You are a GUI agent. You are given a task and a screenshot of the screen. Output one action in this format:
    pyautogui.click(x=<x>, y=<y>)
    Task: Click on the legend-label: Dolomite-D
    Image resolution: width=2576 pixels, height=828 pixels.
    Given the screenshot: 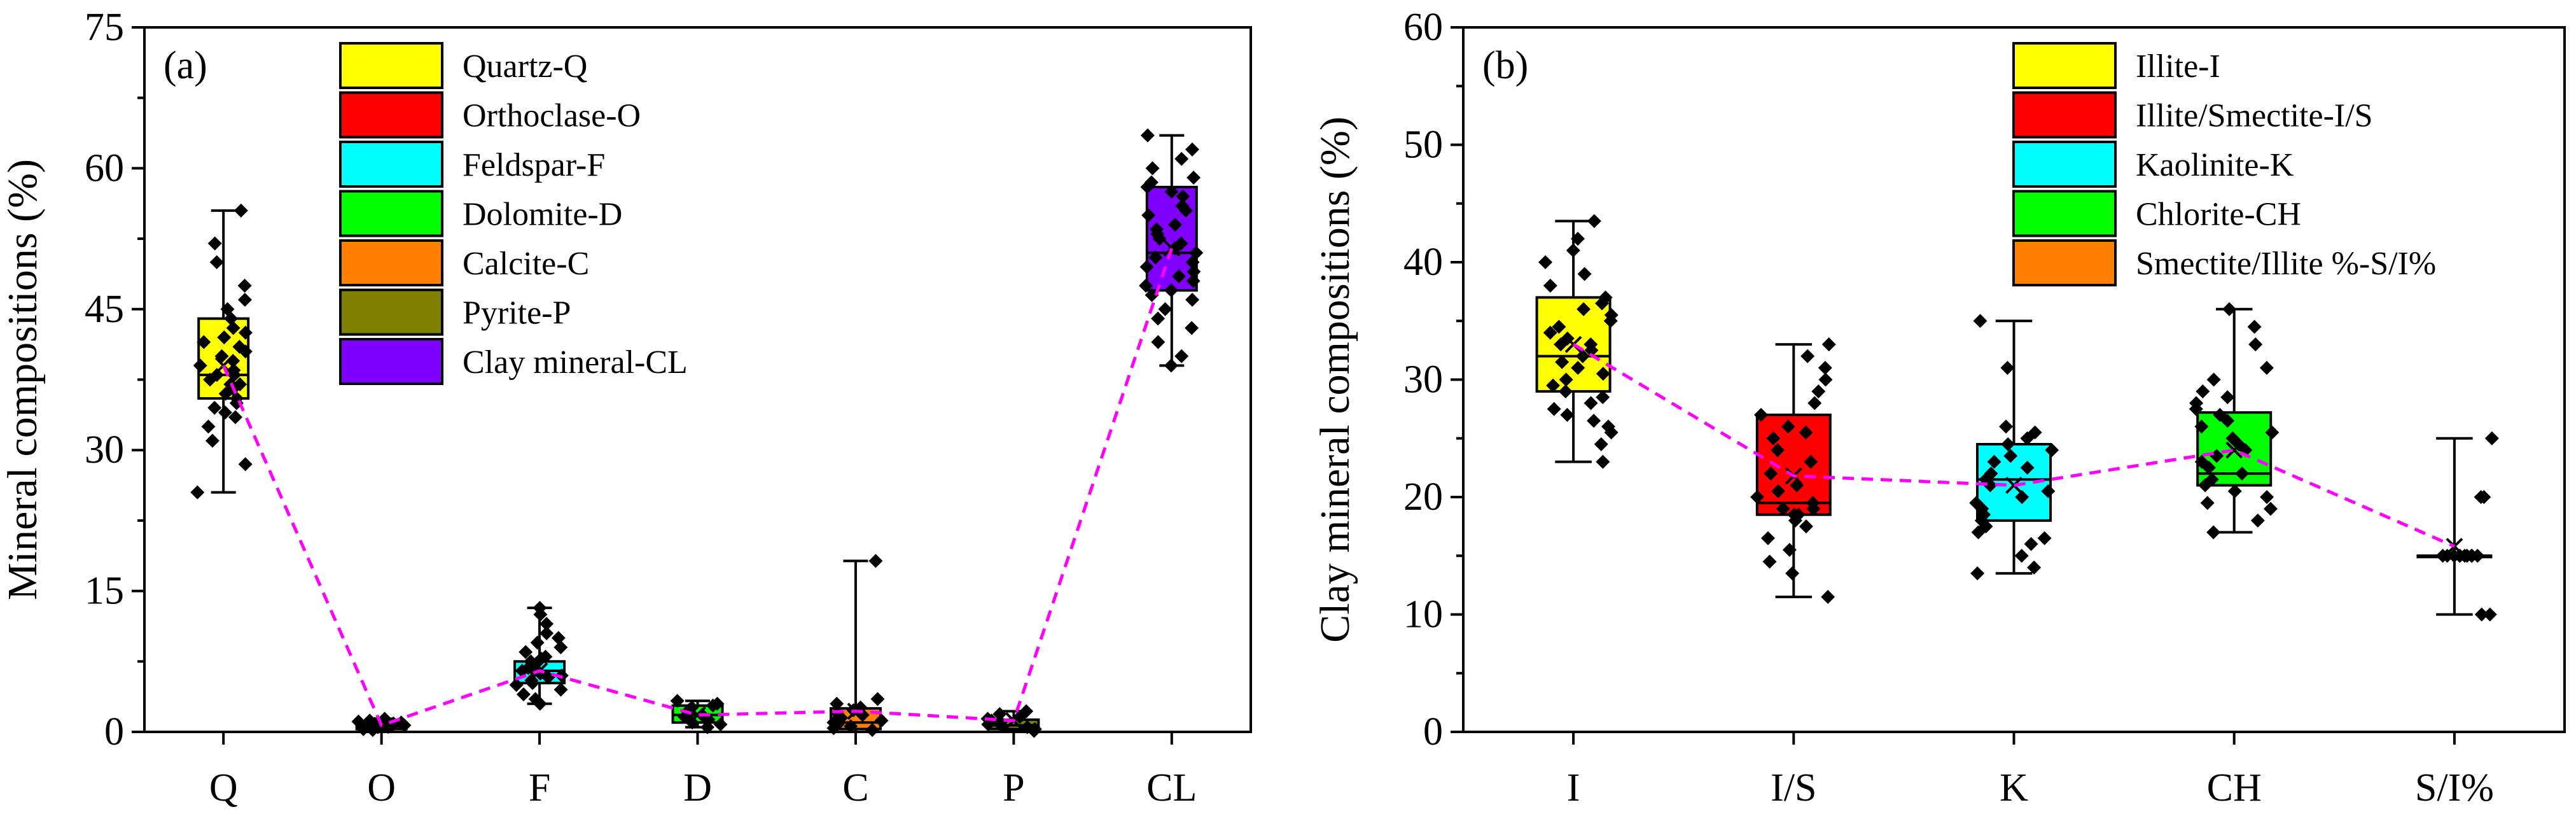 What is the action you would take?
    pyautogui.click(x=542, y=215)
    